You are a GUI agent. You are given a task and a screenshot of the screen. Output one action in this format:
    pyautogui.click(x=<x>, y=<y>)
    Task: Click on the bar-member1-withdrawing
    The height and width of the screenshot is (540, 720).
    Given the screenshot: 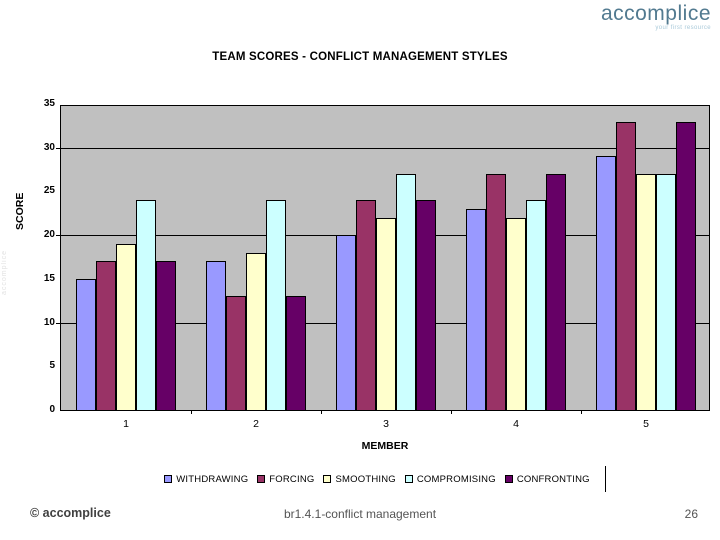 What is the action you would take?
    pyautogui.click(x=86, y=344)
    